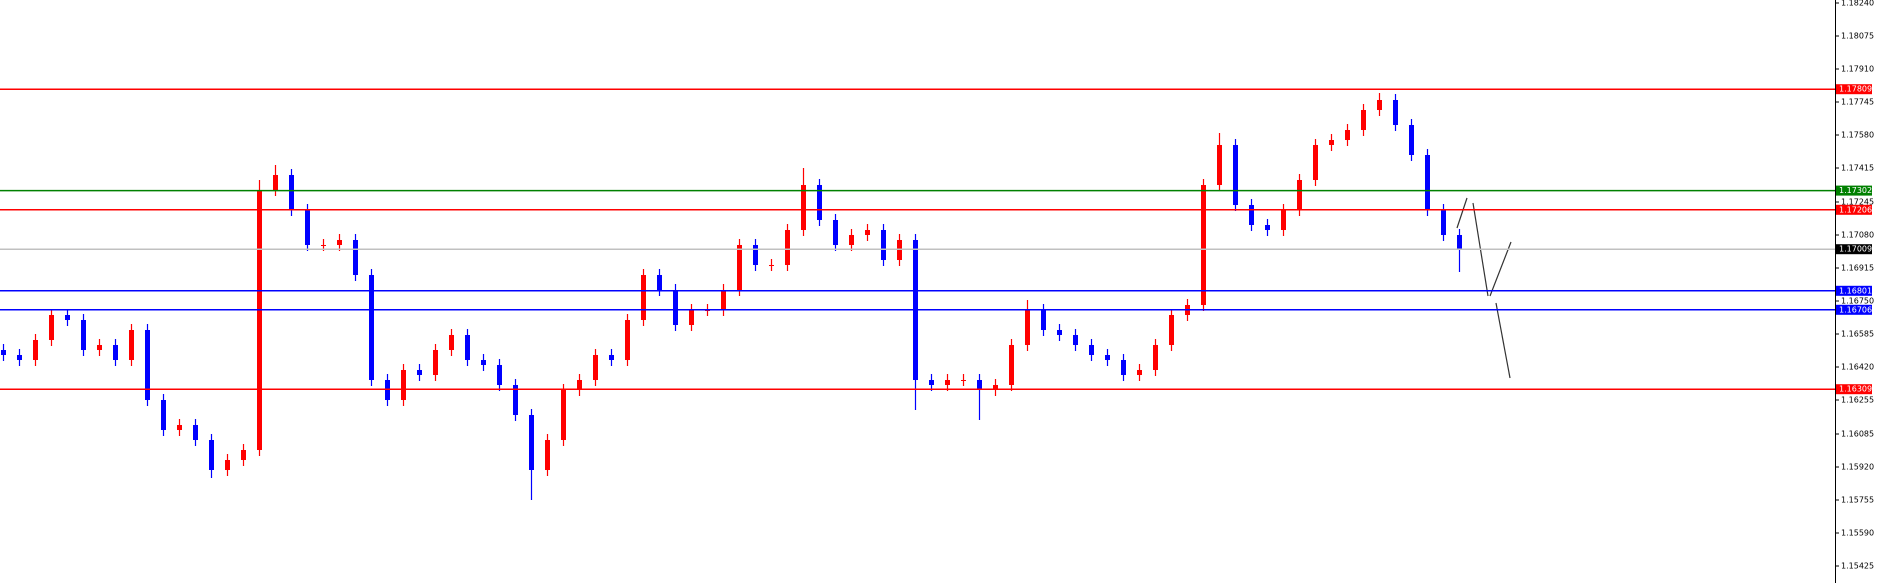  I want to click on level-label: 1.16801, so click(1855, 290).